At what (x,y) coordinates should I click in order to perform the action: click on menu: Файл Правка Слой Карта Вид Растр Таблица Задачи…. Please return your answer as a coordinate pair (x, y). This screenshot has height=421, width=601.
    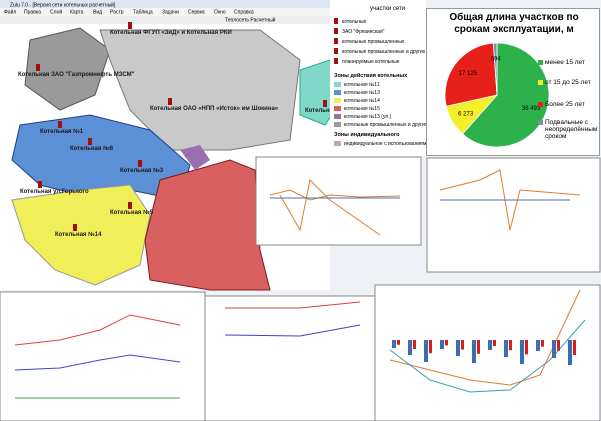
    Looking at the image, I should click on (129, 11).